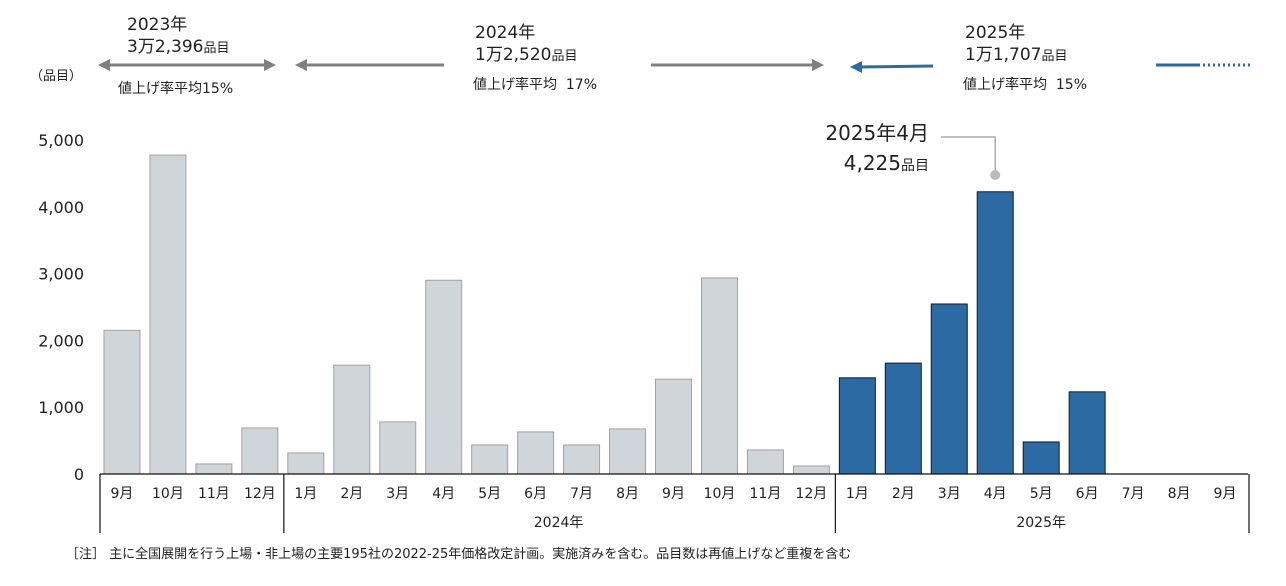  What do you see at coordinates (968, 153) in the screenshot?
I see `annotation-leader-line` at bounding box center [968, 153].